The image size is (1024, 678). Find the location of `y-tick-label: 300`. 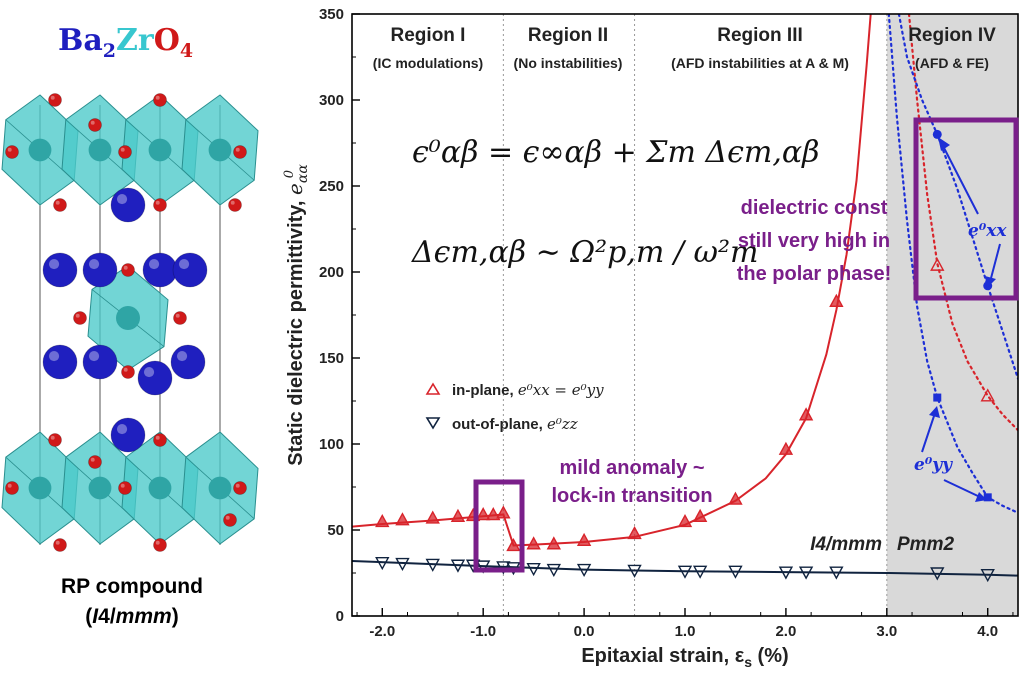

y-tick-label: 300 is located at coordinates (331, 100).